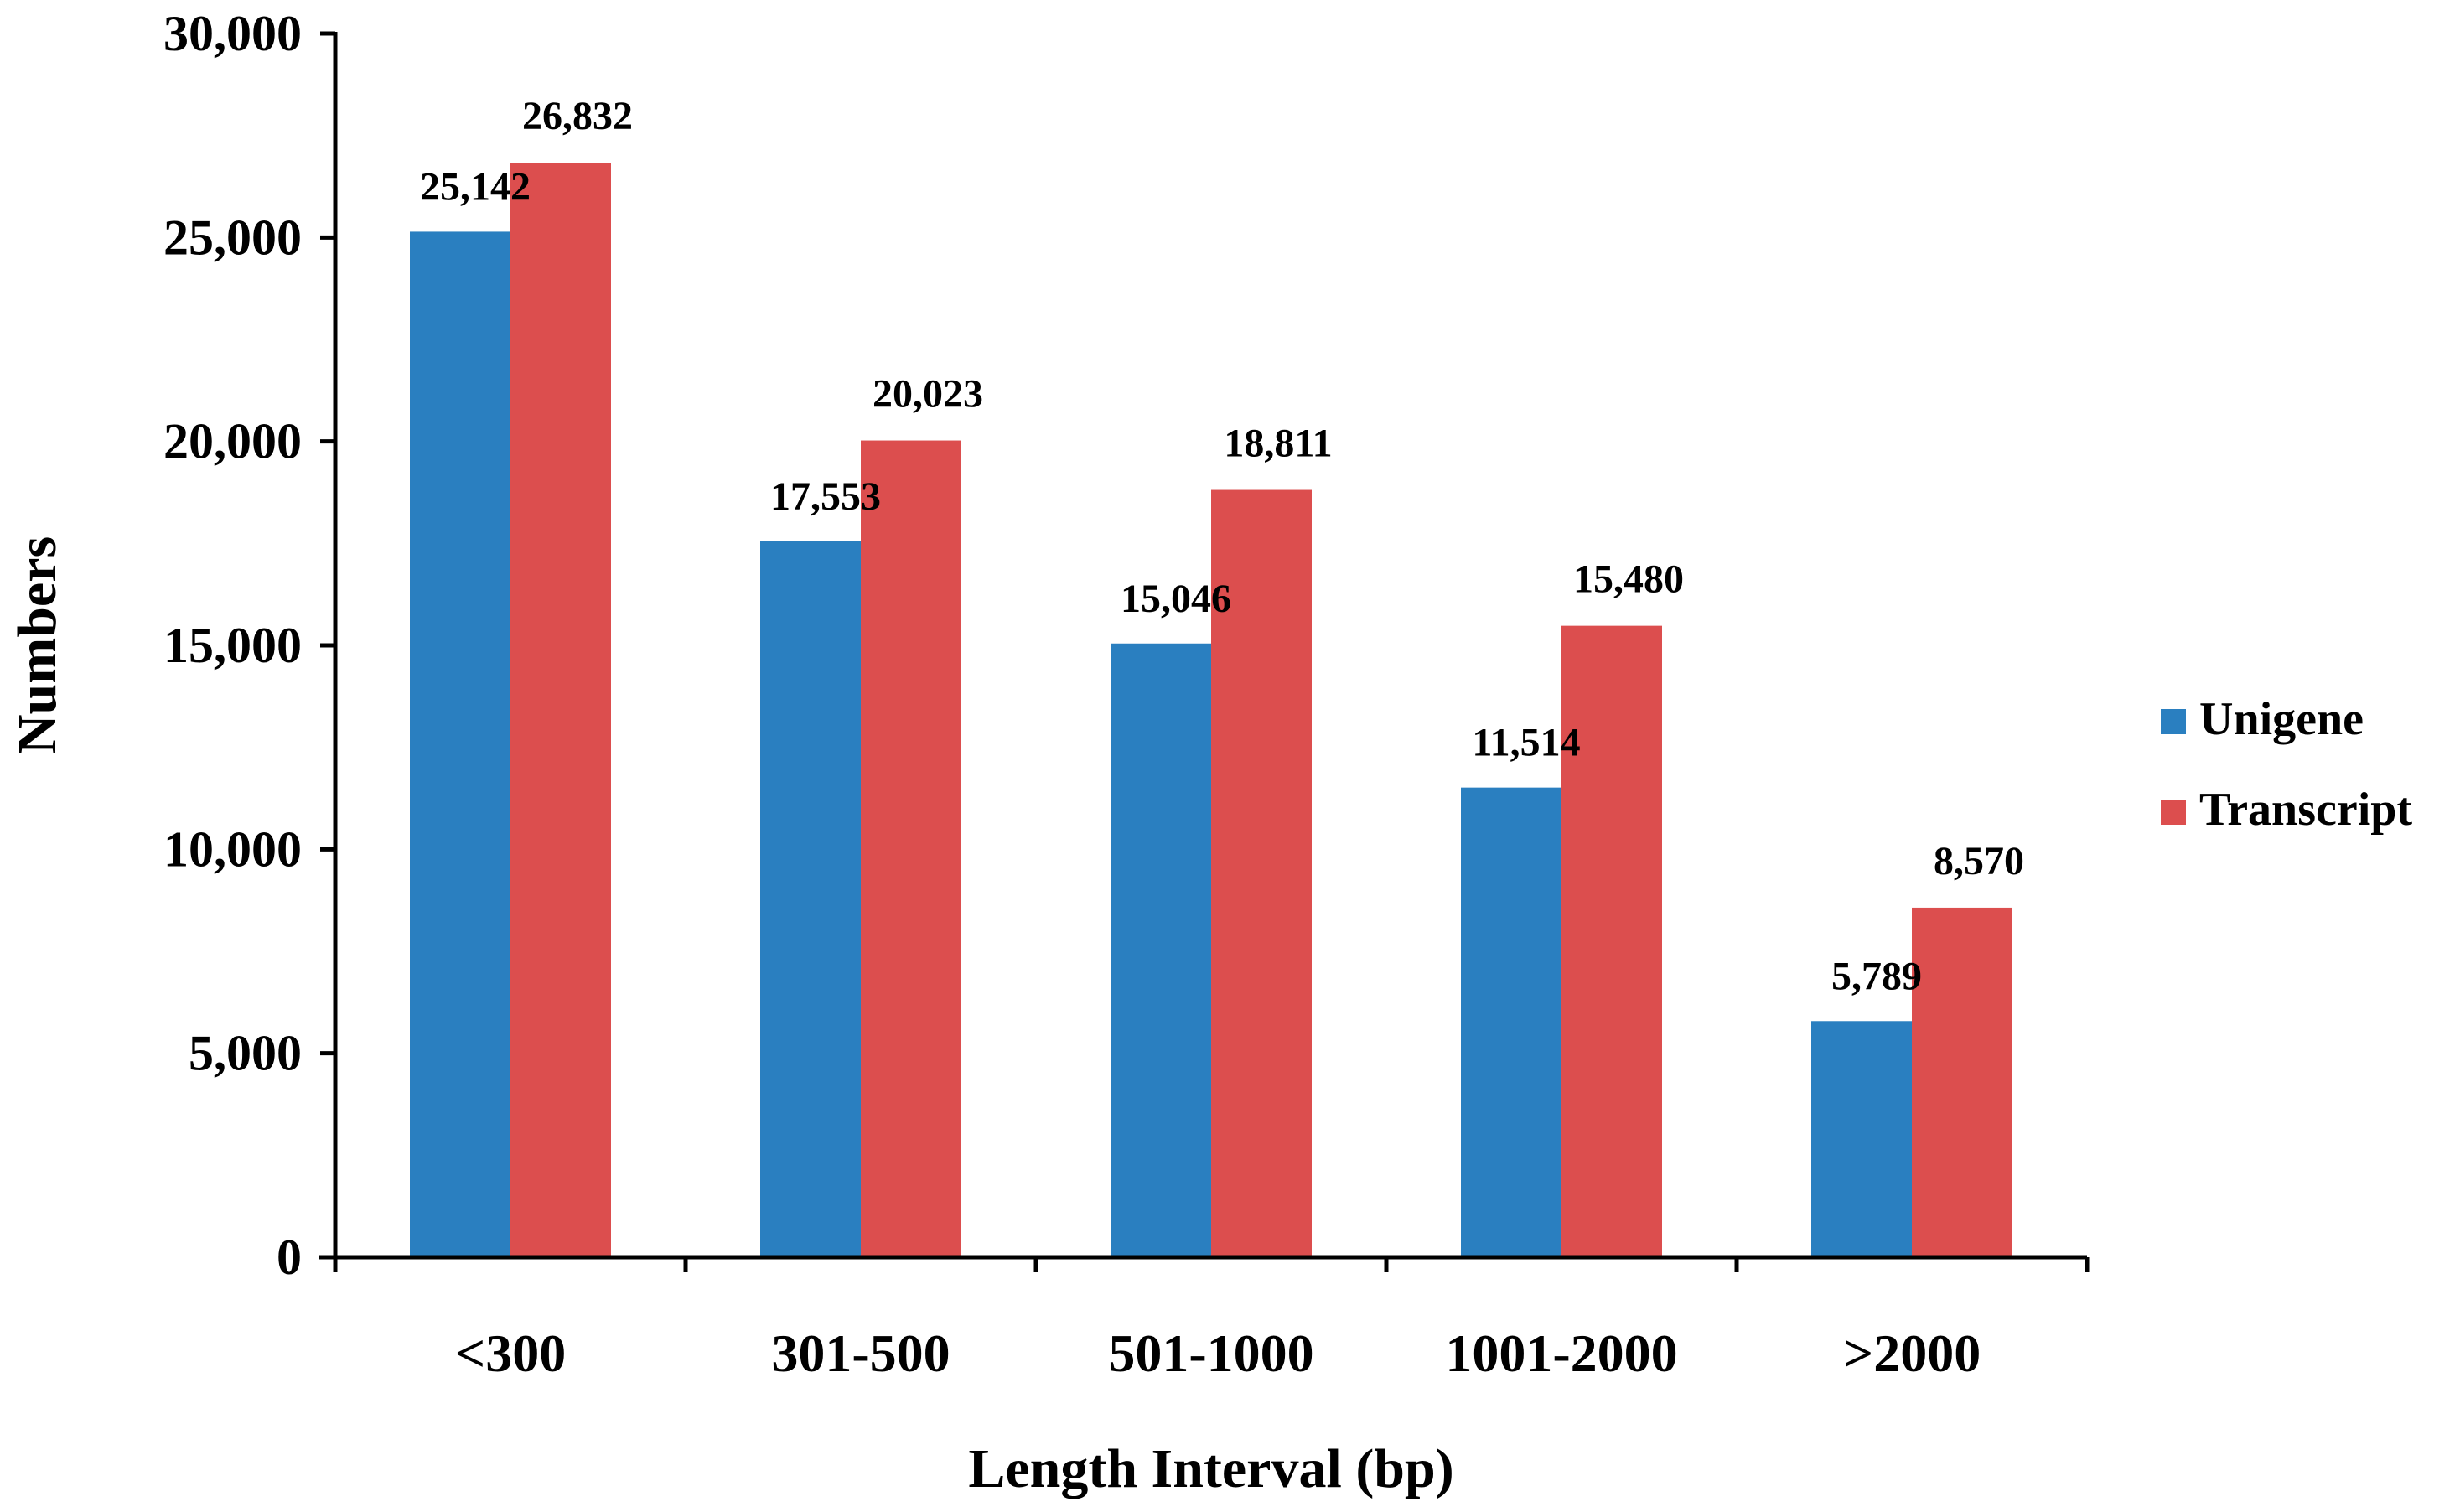 The image size is (2460, 1512). What do you see at coordinates (2305, 810) in the screenshot?
I see `legend-label-transcript: Transcript` at bounding box center [2305, 810].